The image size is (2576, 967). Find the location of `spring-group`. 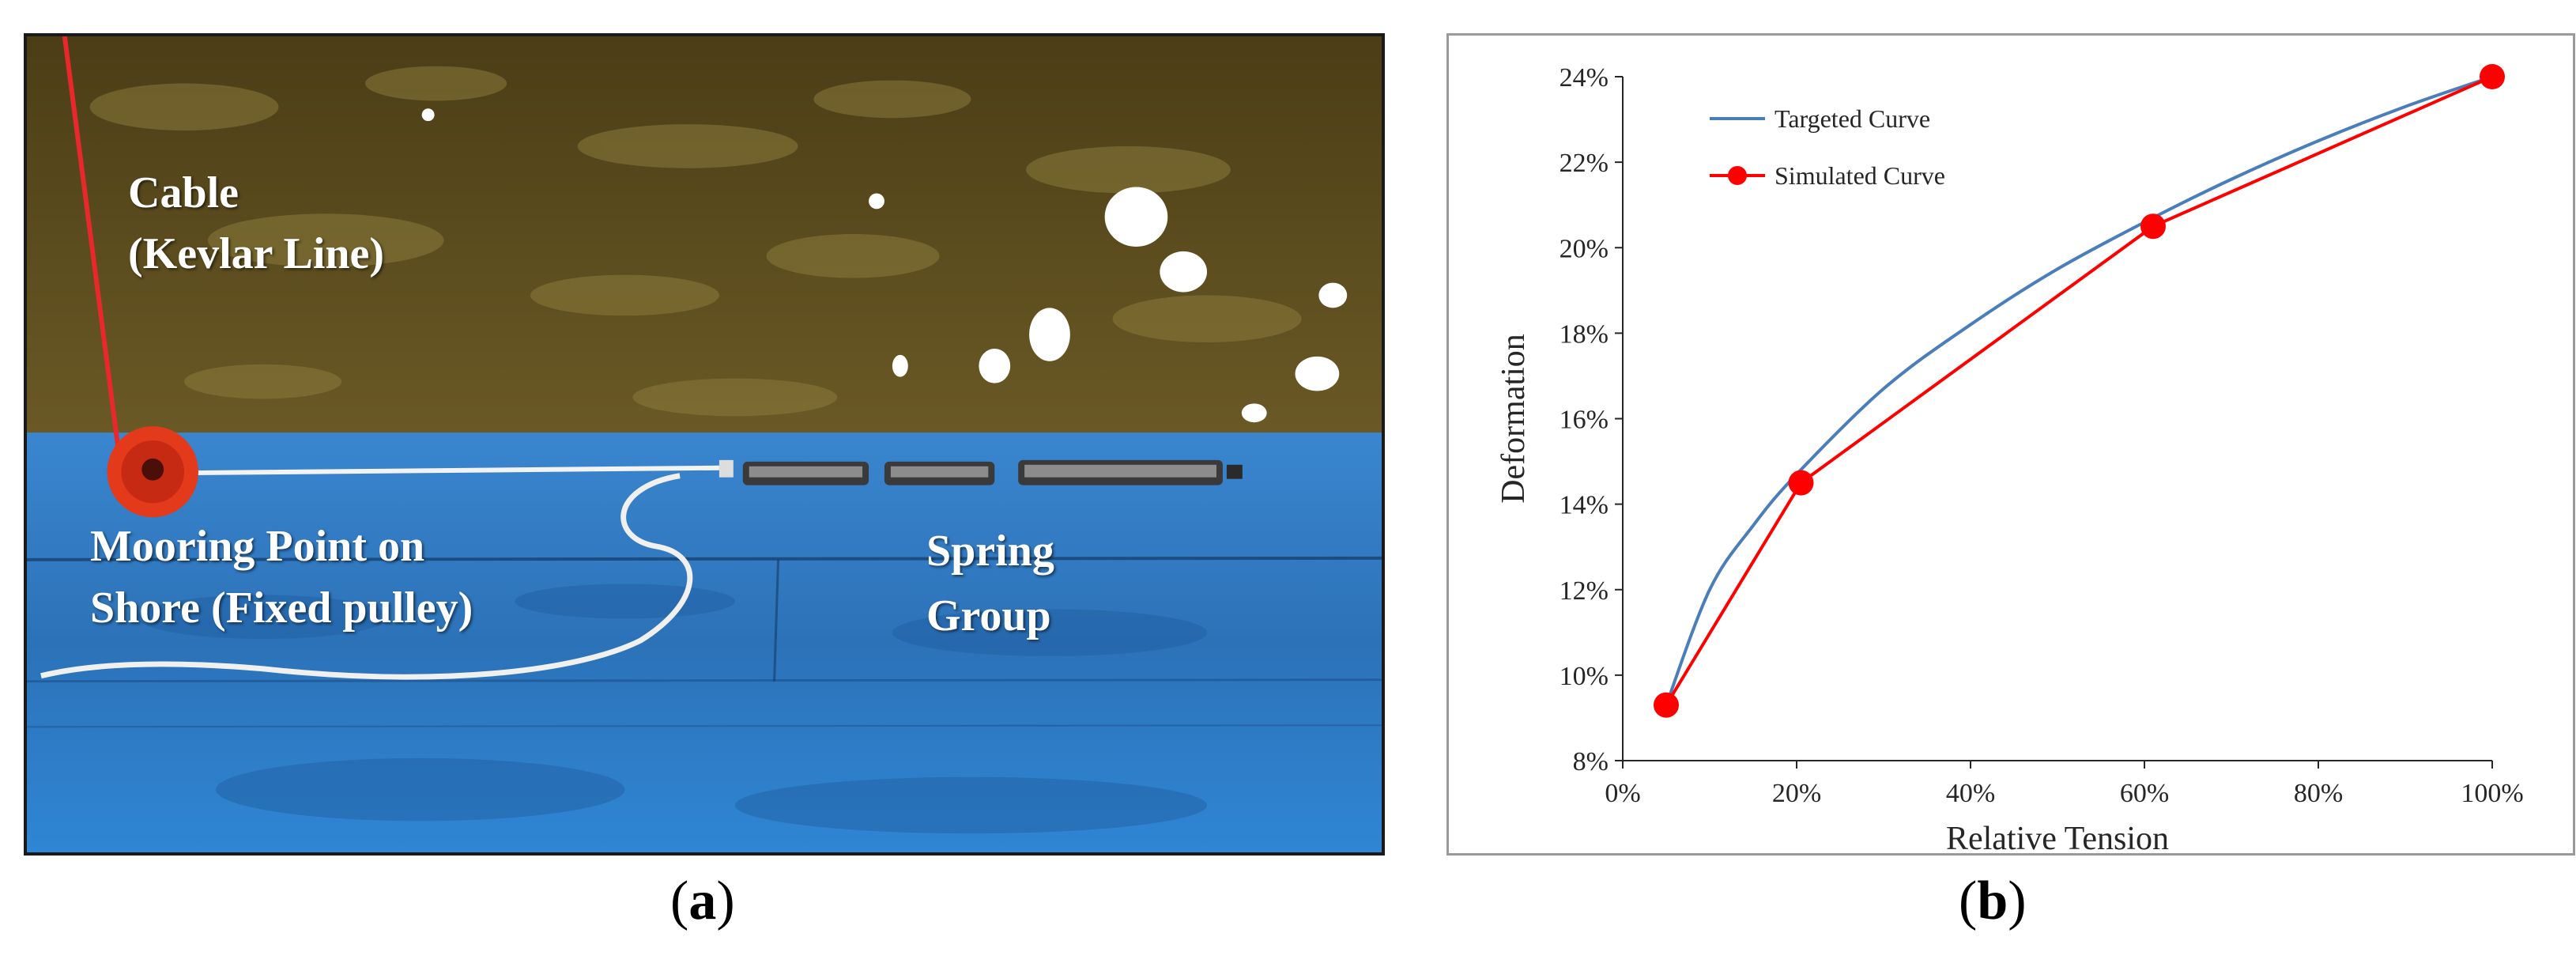

spring-group is located at coordinates (981, 472).